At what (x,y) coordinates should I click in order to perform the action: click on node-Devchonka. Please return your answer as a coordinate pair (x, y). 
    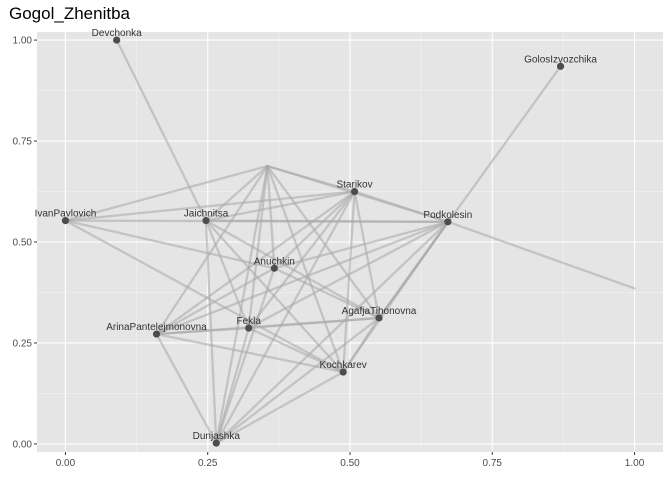
    Looking at the image, I should click on (117, 40).